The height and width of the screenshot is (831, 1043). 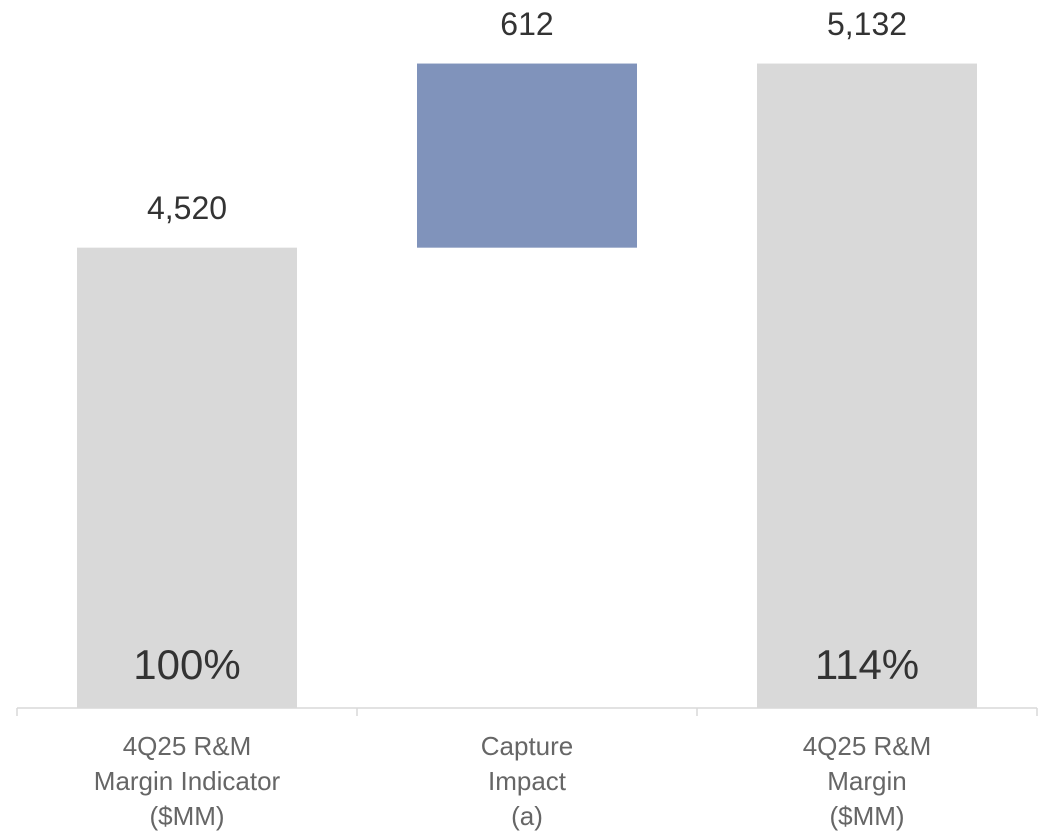 I want to click on x-tick-label: Impact, so click(x=527, y=781).